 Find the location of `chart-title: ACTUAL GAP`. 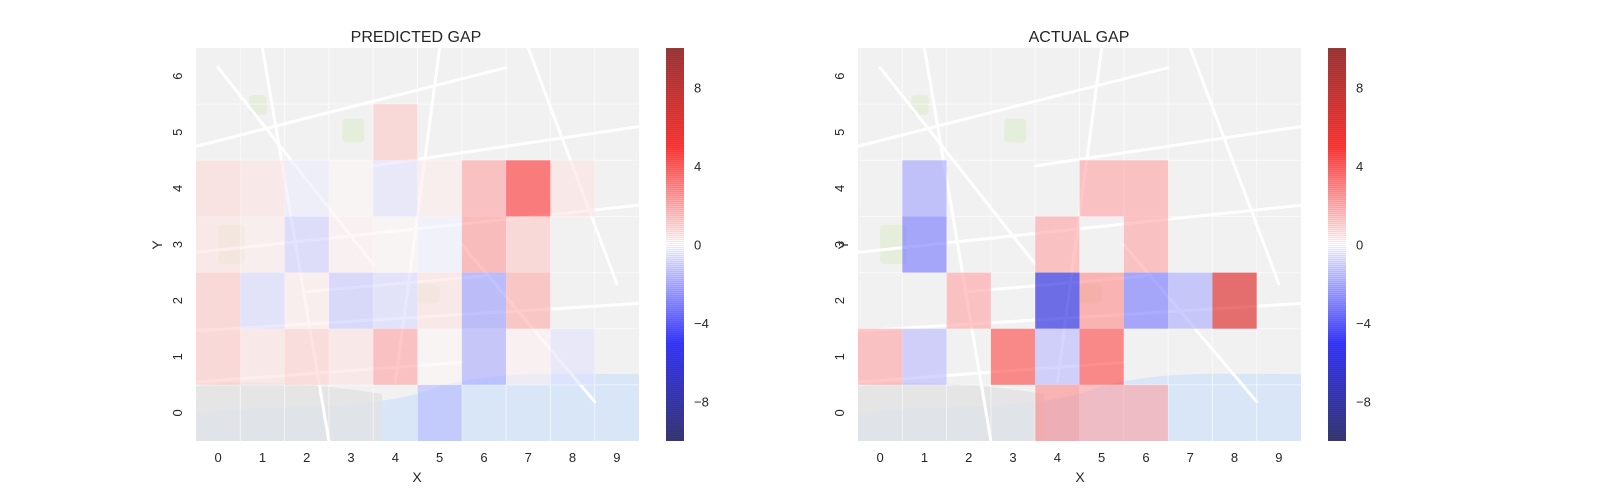

chart-title: ACTUAL GAP is located at coordinates (1079, 37).